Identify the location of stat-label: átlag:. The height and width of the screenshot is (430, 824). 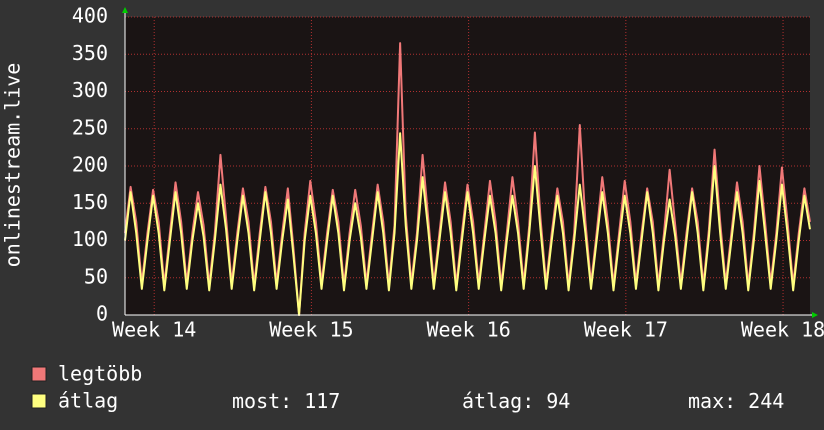
(498, 401).